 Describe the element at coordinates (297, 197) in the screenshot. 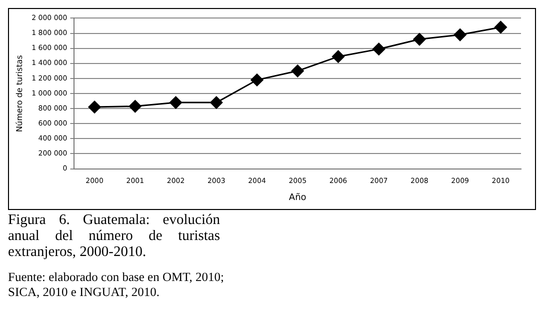

I see `x-axis-title: Año` at that location.